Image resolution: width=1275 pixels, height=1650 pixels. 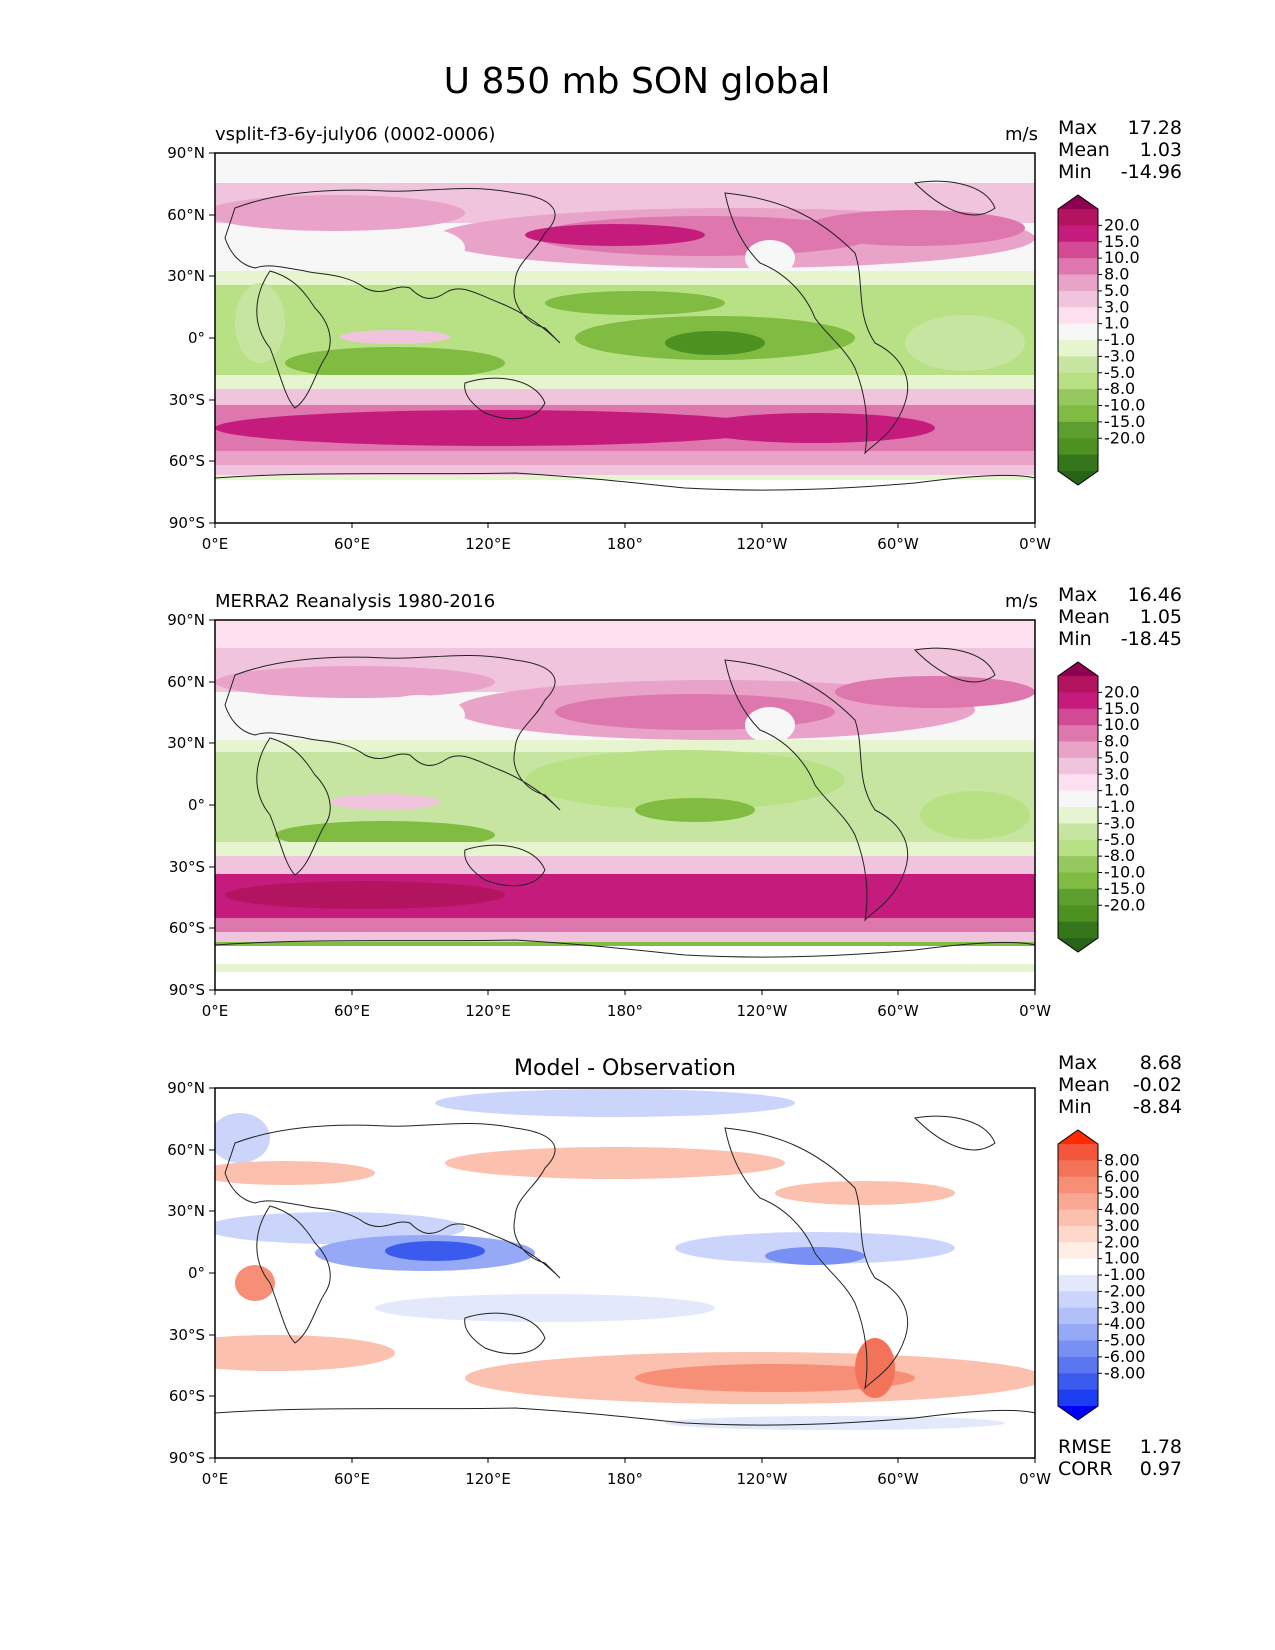 What do you see at coordinates (898, 1011) in the screenshot?
I see `x-tick-label: 60°W` at bounding box center [898, 1011].